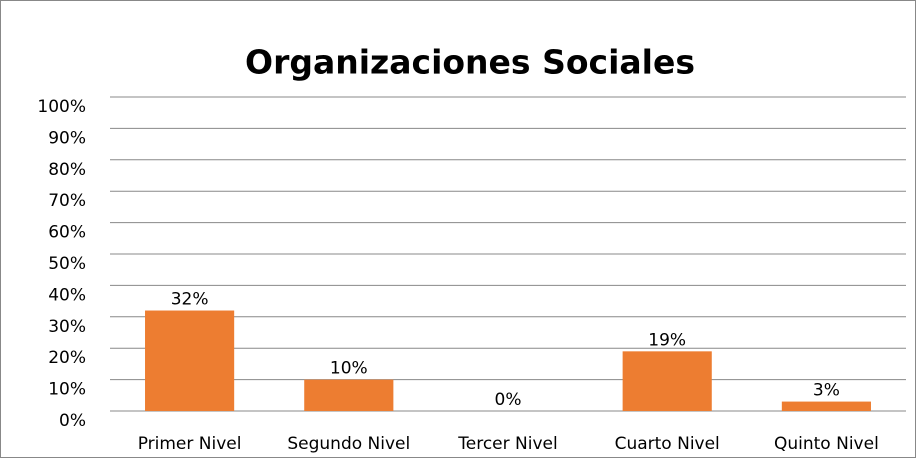 The image size is (916, 458). Describe the element at coordinates (470, 62) in the screenshot. I see `chart-title: Organizaciones Sociales` at that location.